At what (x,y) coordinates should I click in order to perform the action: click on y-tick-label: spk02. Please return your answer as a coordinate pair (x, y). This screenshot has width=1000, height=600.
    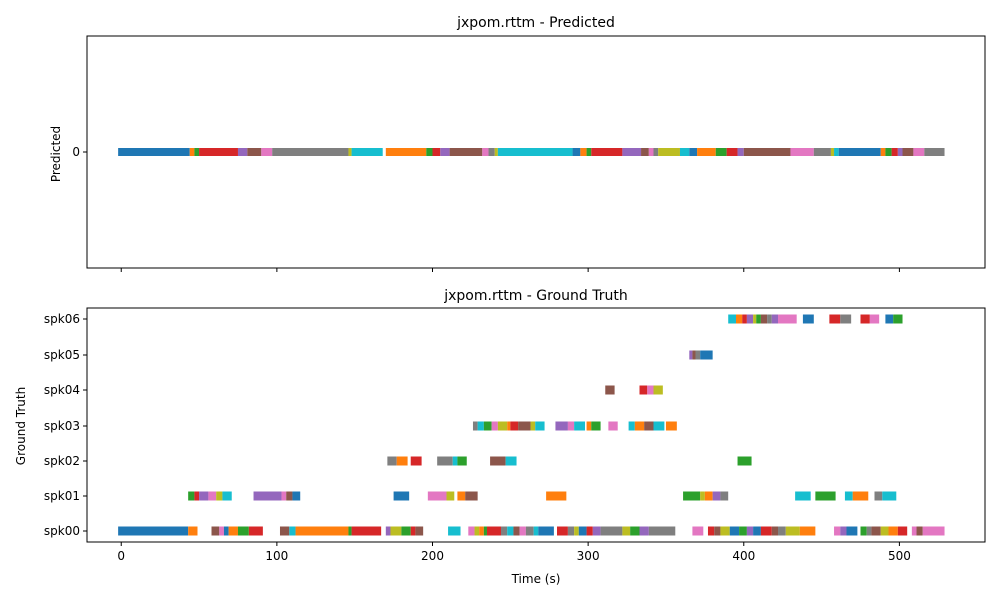
    Looking at the image, I should click on (62, 461).